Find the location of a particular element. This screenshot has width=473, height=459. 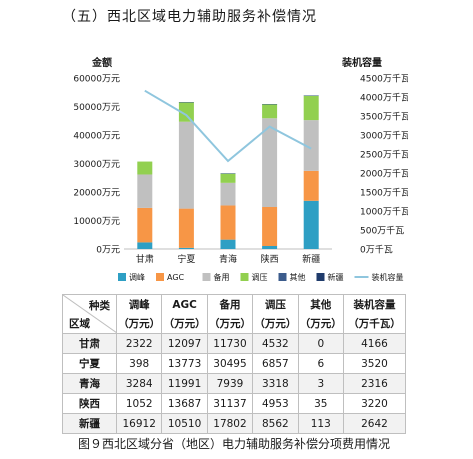

legend-label: 调压 is located at coordinates (260, 277).